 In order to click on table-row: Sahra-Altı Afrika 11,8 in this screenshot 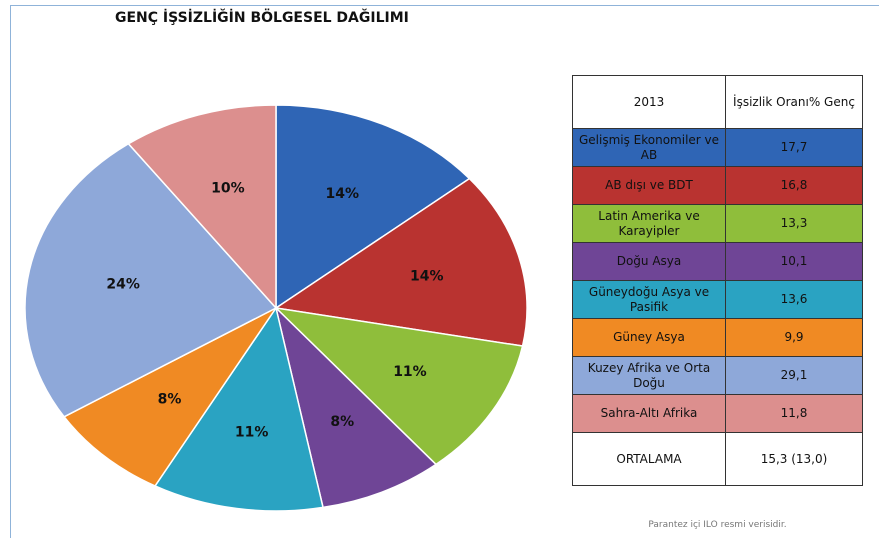, I will do `click(717, 413)`.